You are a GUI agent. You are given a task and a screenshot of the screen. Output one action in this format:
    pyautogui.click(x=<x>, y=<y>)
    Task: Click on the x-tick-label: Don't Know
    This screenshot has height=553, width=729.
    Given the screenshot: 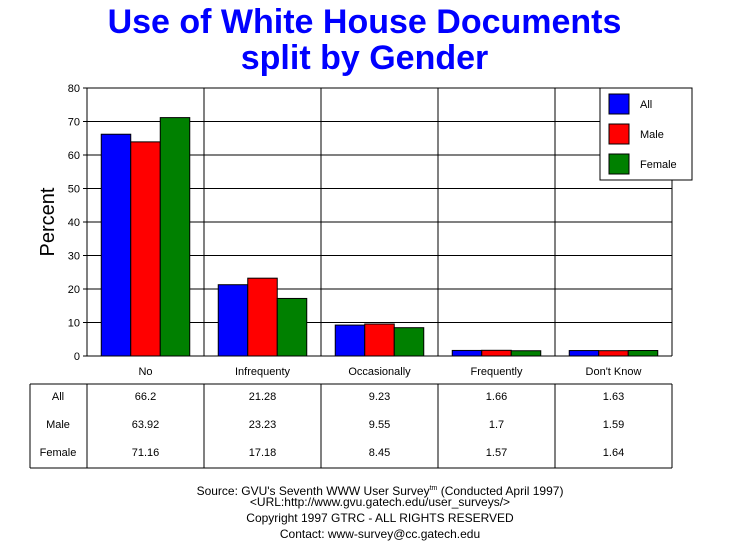 What is the action you would take?
    pyautogui.click(x=614, y=372)
    